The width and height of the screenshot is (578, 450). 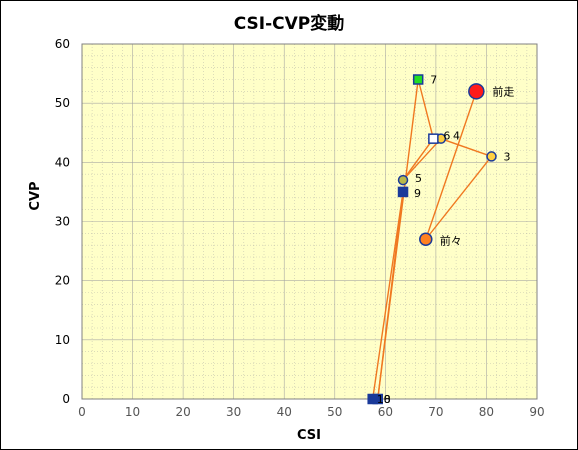 What do you see at coordinates (451, 240) in the screenshot?
I see `point-label: 前々` at bounding box center [451, 240].